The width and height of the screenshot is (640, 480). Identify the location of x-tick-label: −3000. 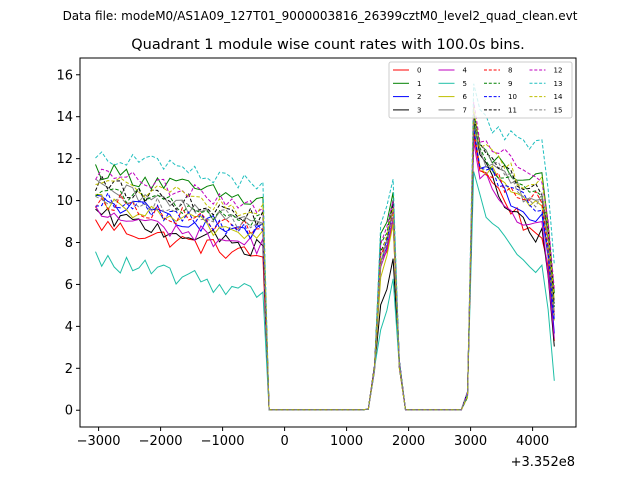
(99, 441).